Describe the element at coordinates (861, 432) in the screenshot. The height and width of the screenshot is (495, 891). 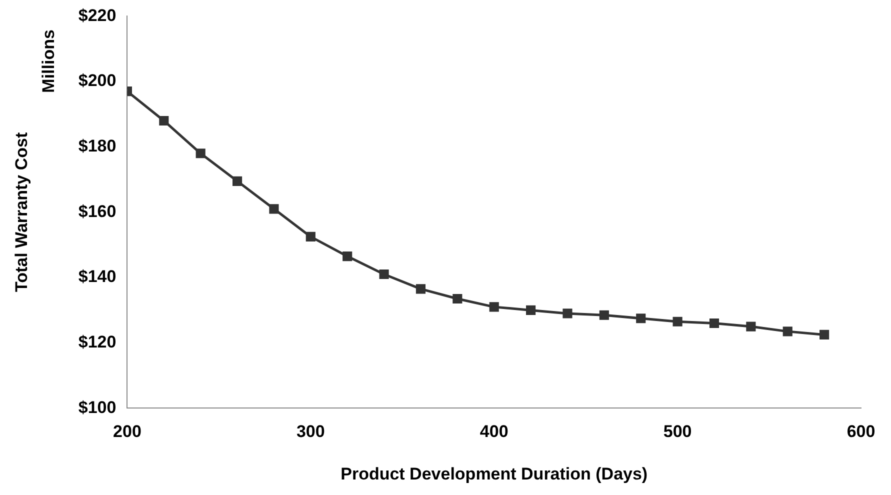
I see `x-tick-label: 600` at that location.